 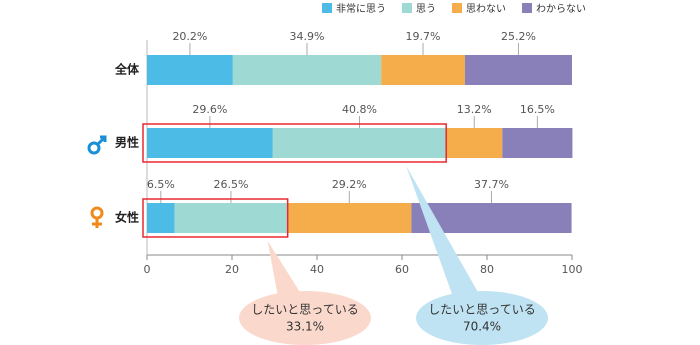 I want to click on value-label: 19.7%, so click(x=423, y=36).